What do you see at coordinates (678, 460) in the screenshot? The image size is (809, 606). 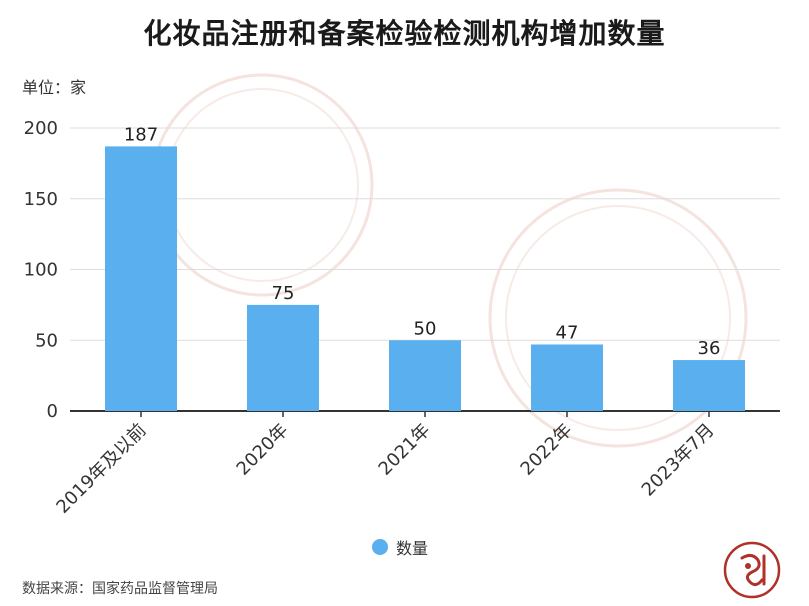 I see `x-tick-label: 2023年7月` at bounding box center [678, 460].